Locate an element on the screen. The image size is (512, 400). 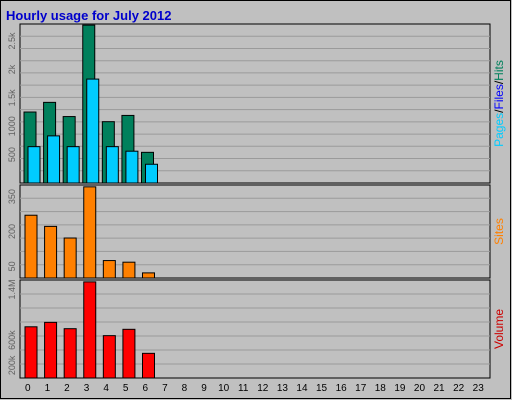
y-tick-label: 600k is located at coordinates (12, 340).